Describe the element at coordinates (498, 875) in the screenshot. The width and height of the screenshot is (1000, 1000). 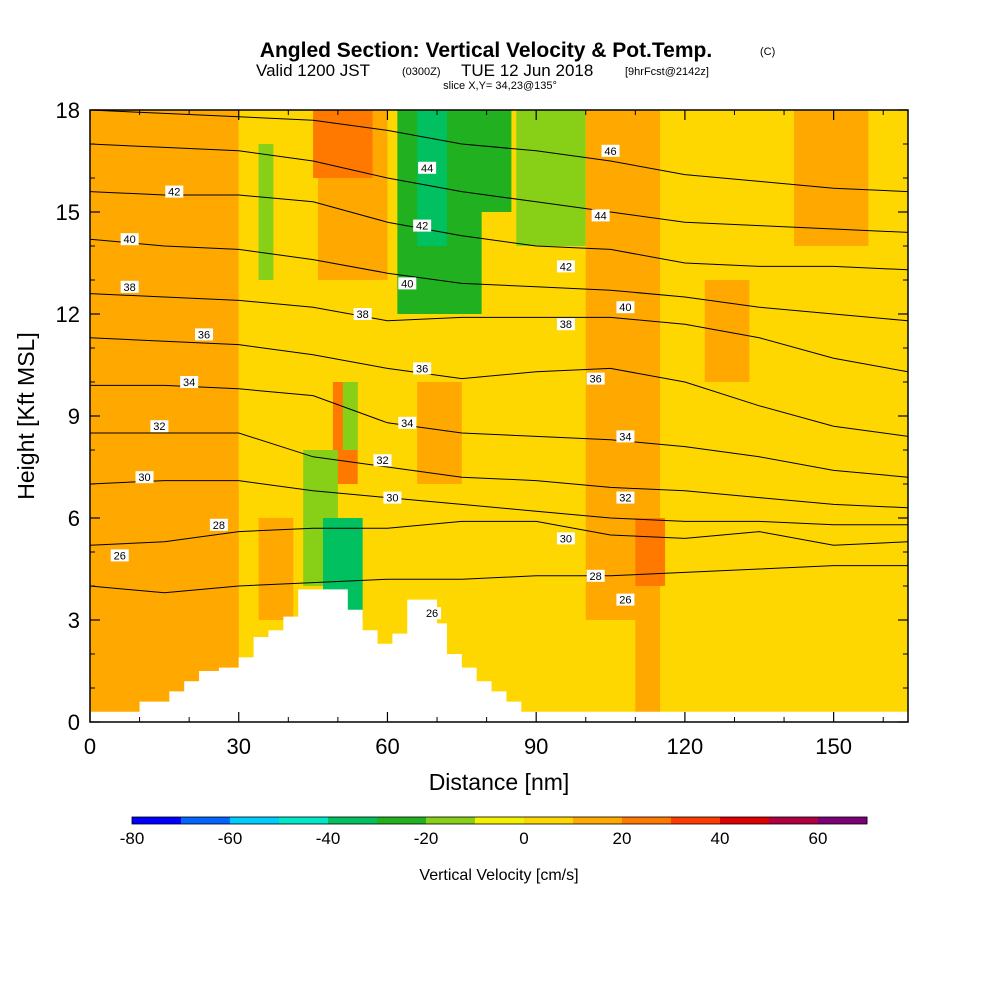
I see `colorbar-label: Vertical Velocity [cm/s]` at that location.